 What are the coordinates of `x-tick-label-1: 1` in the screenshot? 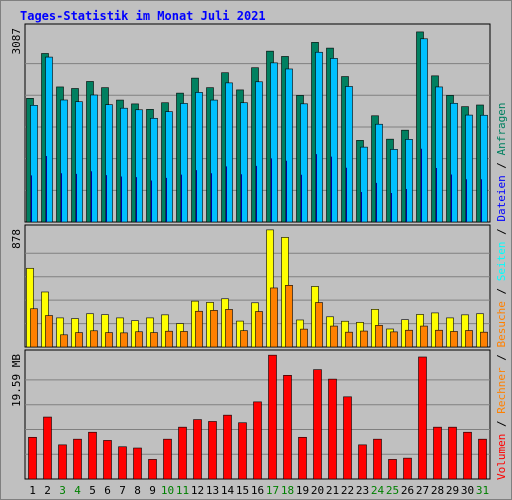 It's located at (32, 490).